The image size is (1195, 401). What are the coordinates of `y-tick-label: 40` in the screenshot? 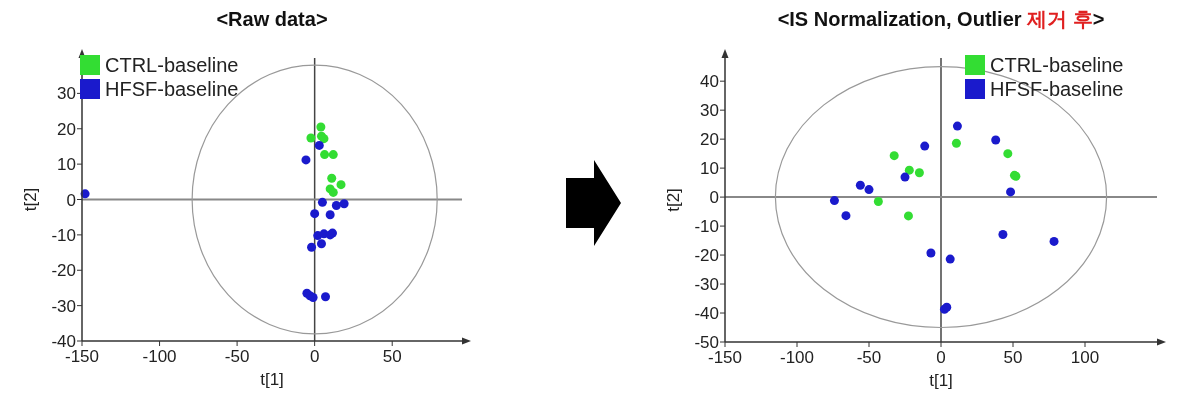 It's located at (709, 82).